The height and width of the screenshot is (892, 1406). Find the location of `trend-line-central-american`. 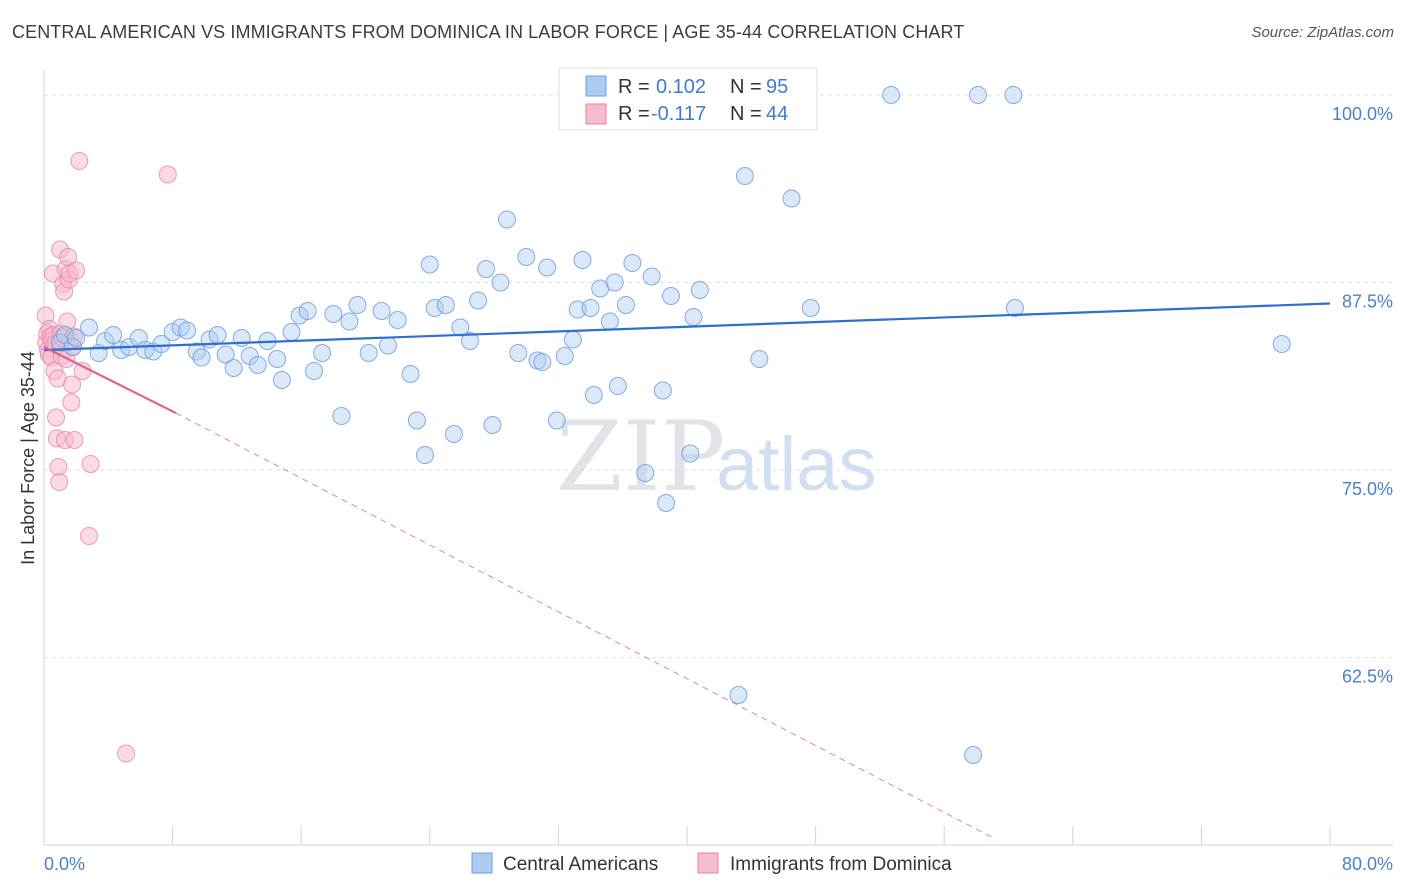

trend-line-central-american is located at coordinates (687, 327).